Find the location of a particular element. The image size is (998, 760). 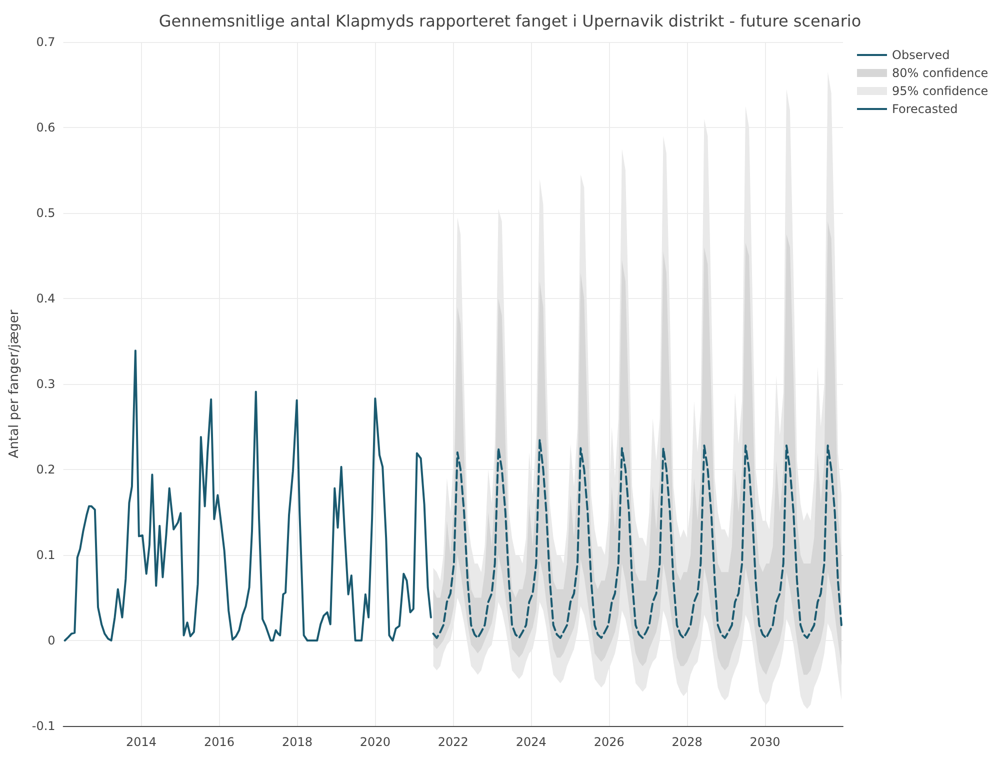

y-tick-label: 0.4 is located at coordinates (46, 299).